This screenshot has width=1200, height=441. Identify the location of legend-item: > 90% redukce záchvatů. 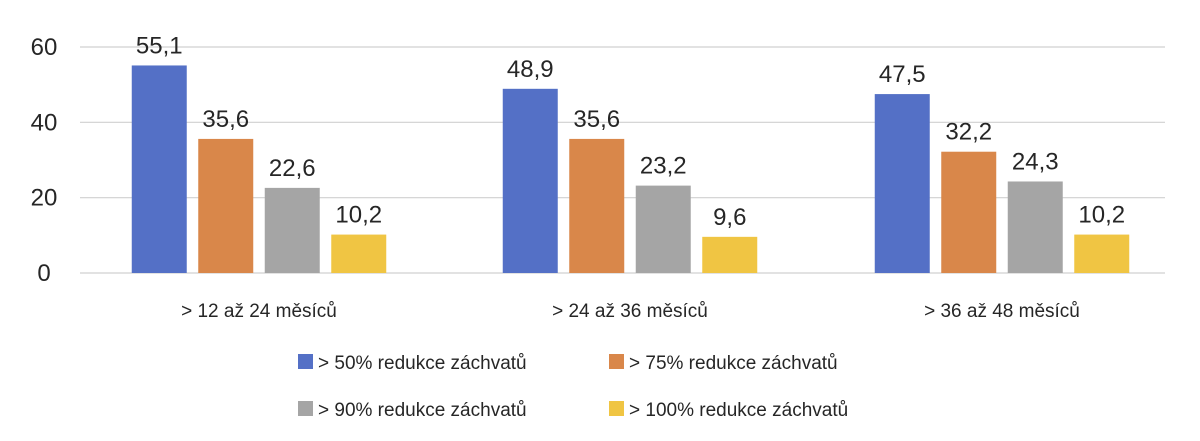
(412, 410).